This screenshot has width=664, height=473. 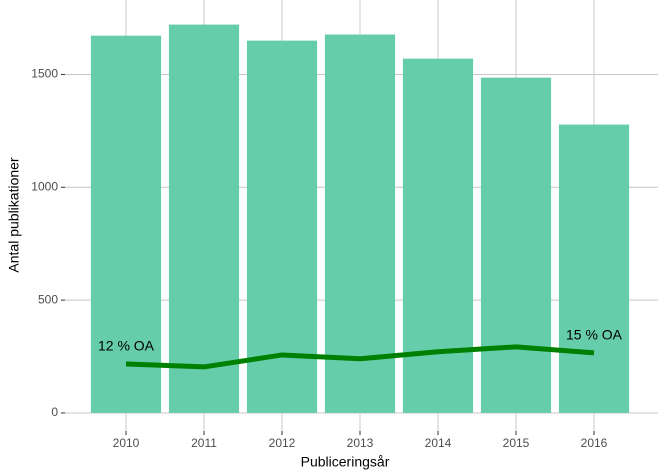 What do you see at coordinates (44, 186) in the screenshot?
I see `y-tick-label: 1000` at bounding box center [44, 186].